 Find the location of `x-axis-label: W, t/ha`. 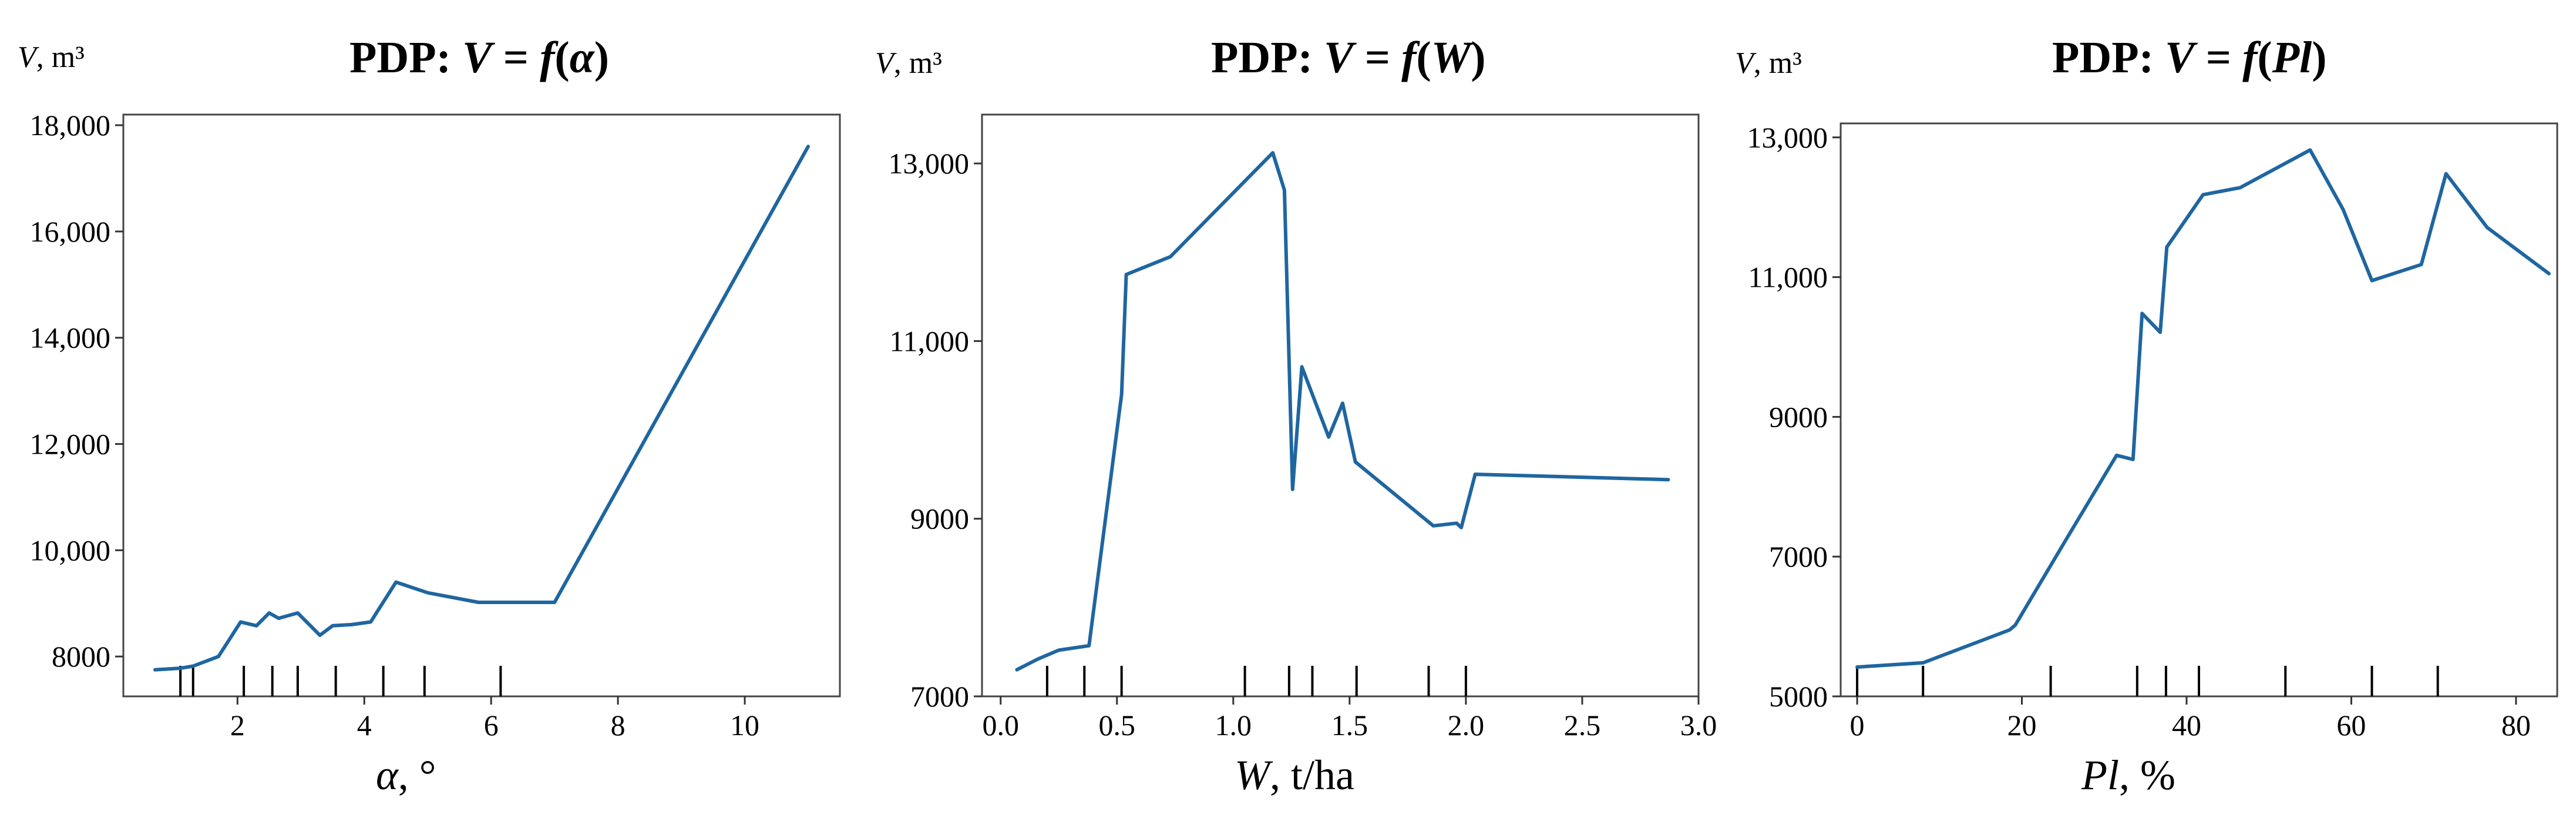

x-axis-label: W, t/ha is located at coordinates (1294, 776).